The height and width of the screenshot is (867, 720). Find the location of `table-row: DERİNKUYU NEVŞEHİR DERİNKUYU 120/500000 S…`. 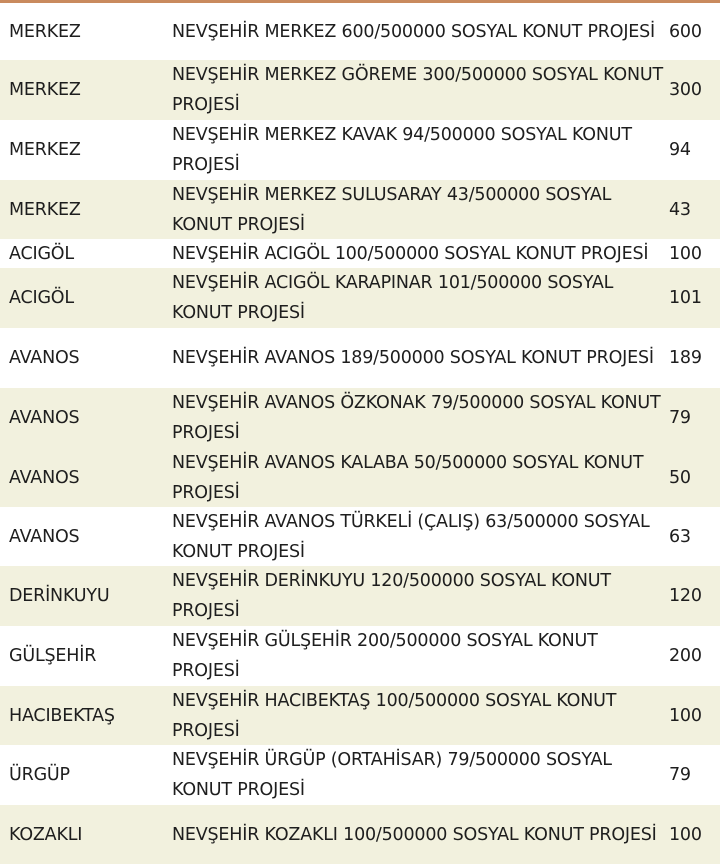

table-row: DERİNKUYU NEVŞEHİR DERİNKUYU 120/500000 S… is located at coordinates (360, 596).